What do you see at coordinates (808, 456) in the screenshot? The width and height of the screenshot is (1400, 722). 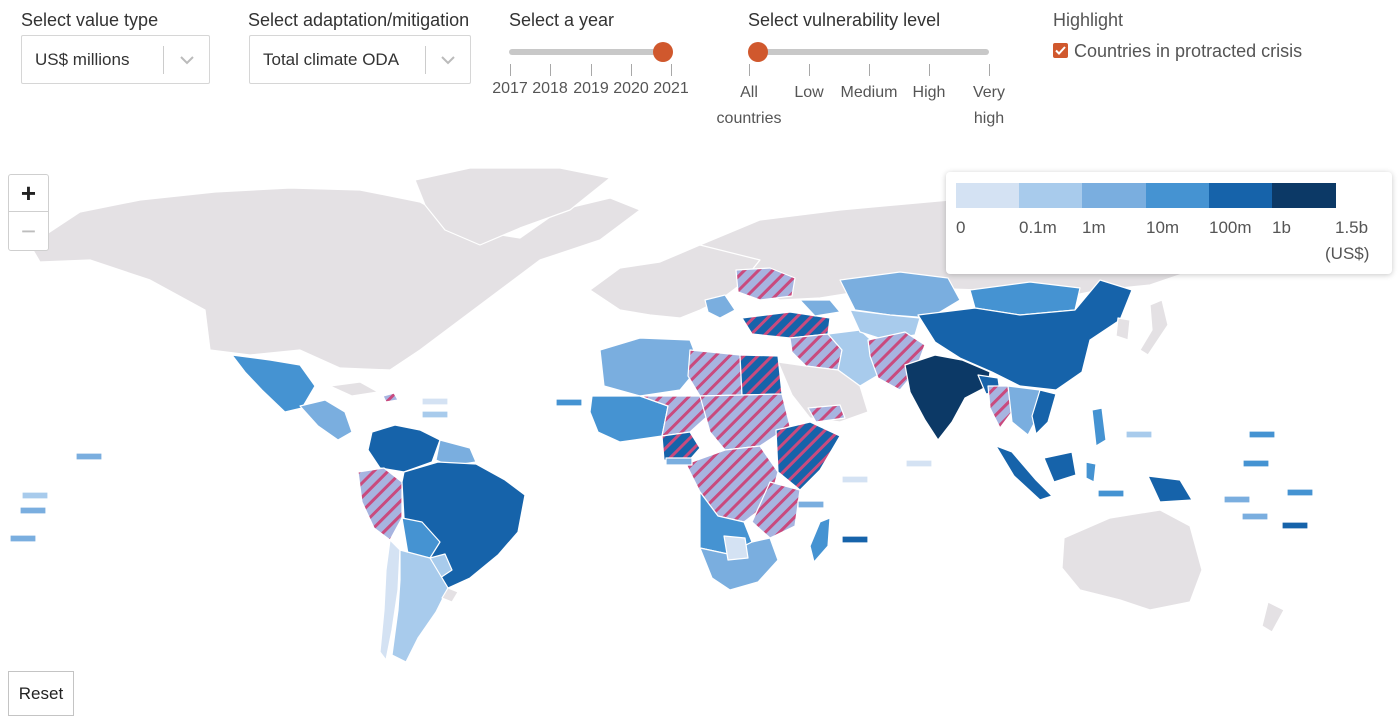 I see `ethiopia-somalia` at bounding box center [808, 456].